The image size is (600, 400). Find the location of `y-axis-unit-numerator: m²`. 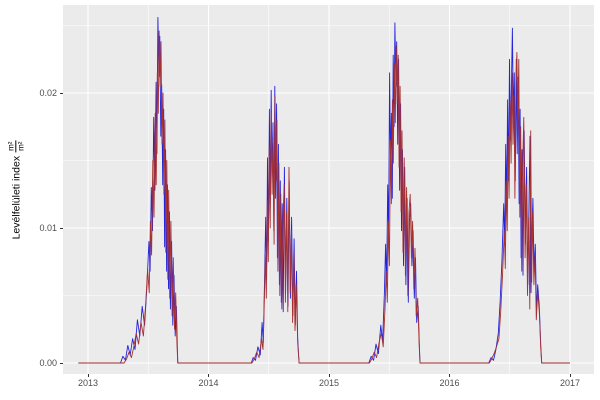

y-axis-unit-numerator: m² is located at coordinates (11, 146).